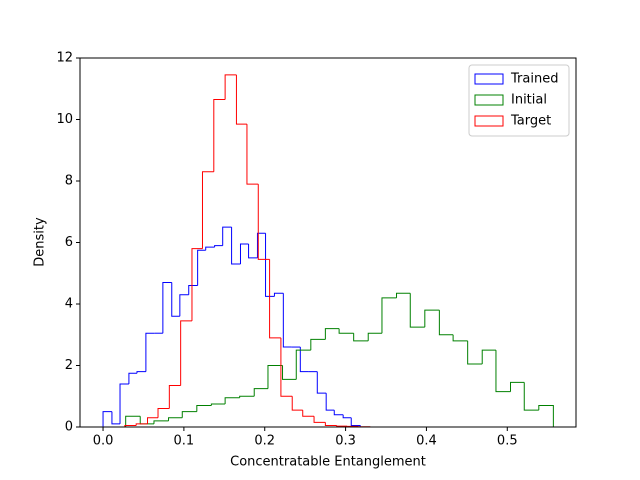 This screenshot has height=480, width=640. I want to click on legend-box, so click(519, 100).